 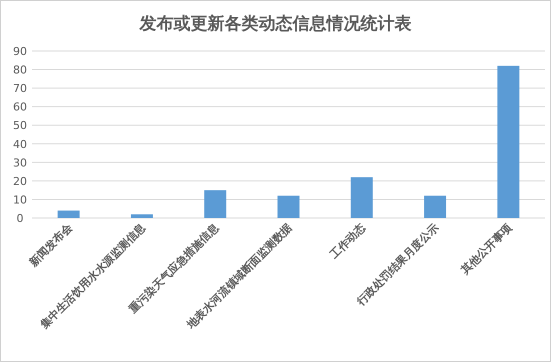 What do you see at coordinates (347, 241) in the screenshot?
I see `x-tick-label: 工作动态` at bounding box center [347, 241].